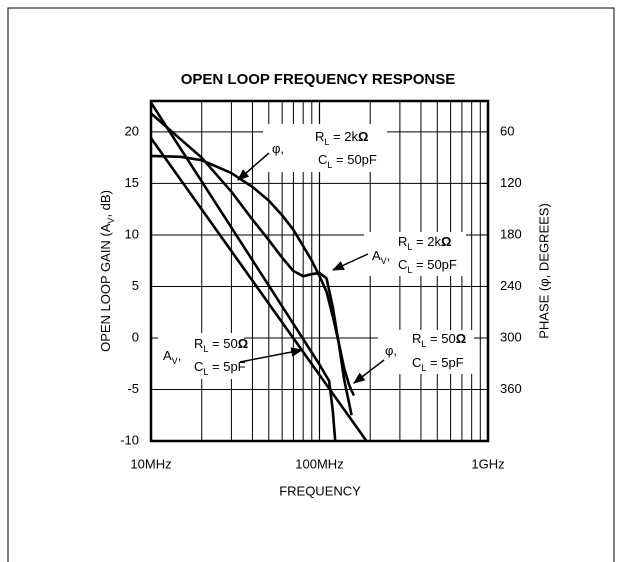  Describe the element at coordinates (318, 79) in the screenshot. I see `chart-title: OPEN LOOP FREQUENCY RESPONSE` at that location.